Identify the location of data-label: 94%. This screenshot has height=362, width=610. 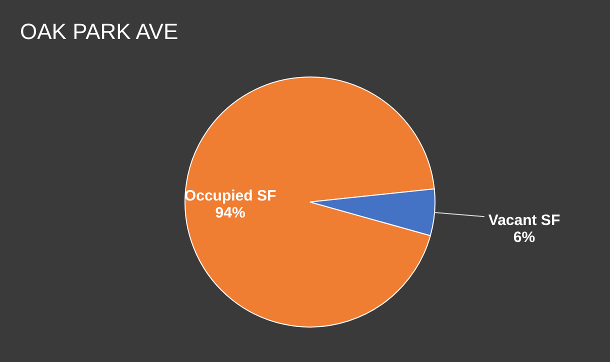
(230, 213).